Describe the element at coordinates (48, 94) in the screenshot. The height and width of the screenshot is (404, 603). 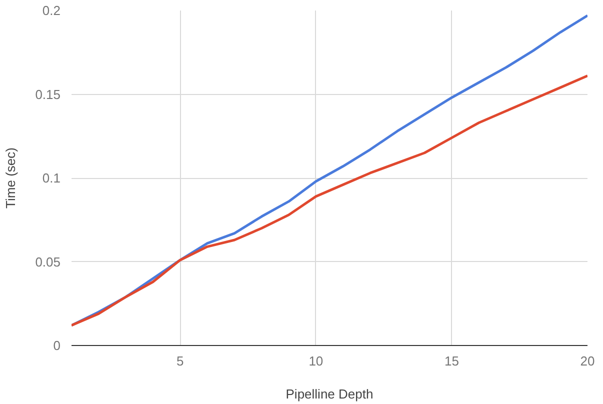
I see `y-tick-label: 0.15` at that location.